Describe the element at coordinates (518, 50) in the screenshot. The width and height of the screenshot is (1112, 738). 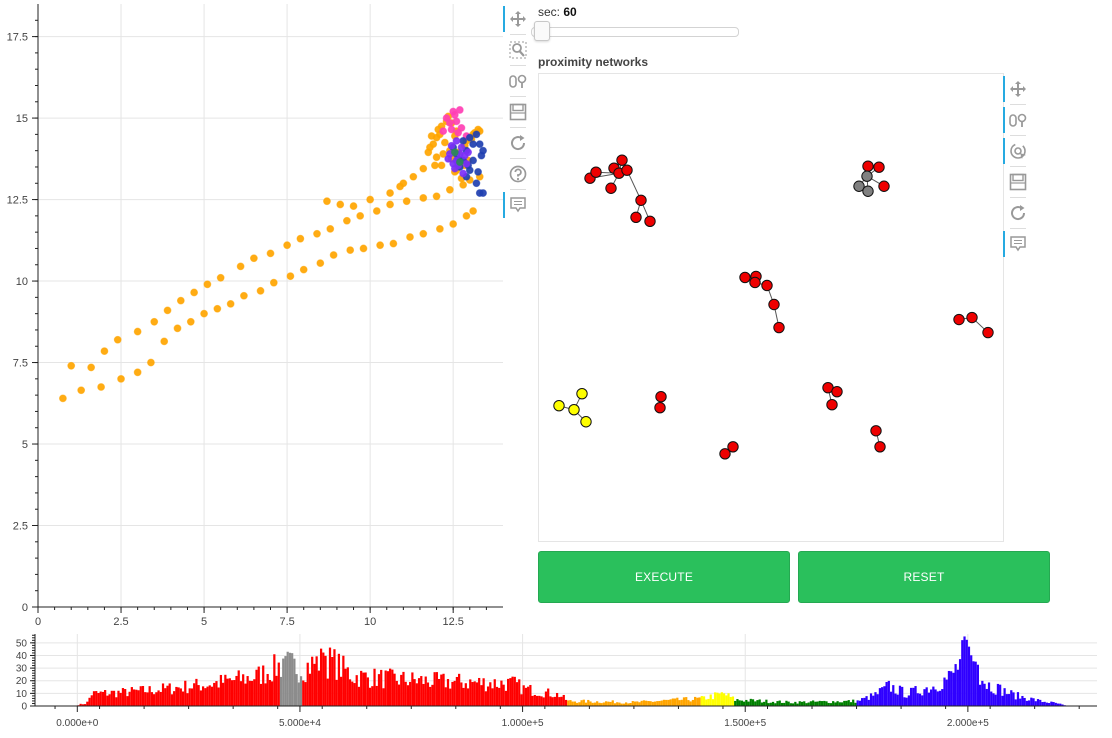
I see `box-zoom-tool` at that location.